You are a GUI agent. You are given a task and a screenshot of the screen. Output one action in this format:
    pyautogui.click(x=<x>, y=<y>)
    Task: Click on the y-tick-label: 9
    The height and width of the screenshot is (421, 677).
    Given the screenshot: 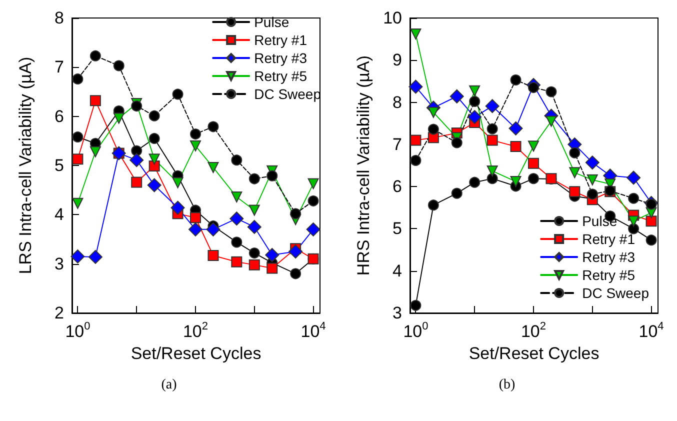 What is the action you would take?
    pyautogui.click(x=397, y=60)
    